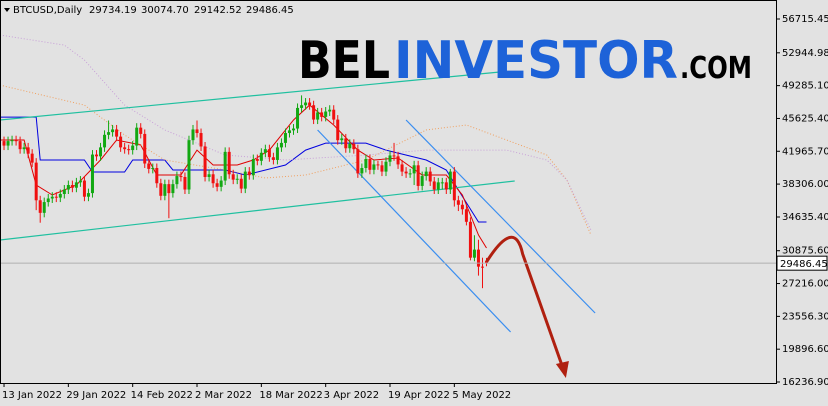  What do you see at coordinates (290, 395) in the screenshot?
I see `x-tick-label: 18 Mar 2022` at bounding box center [290, 395].